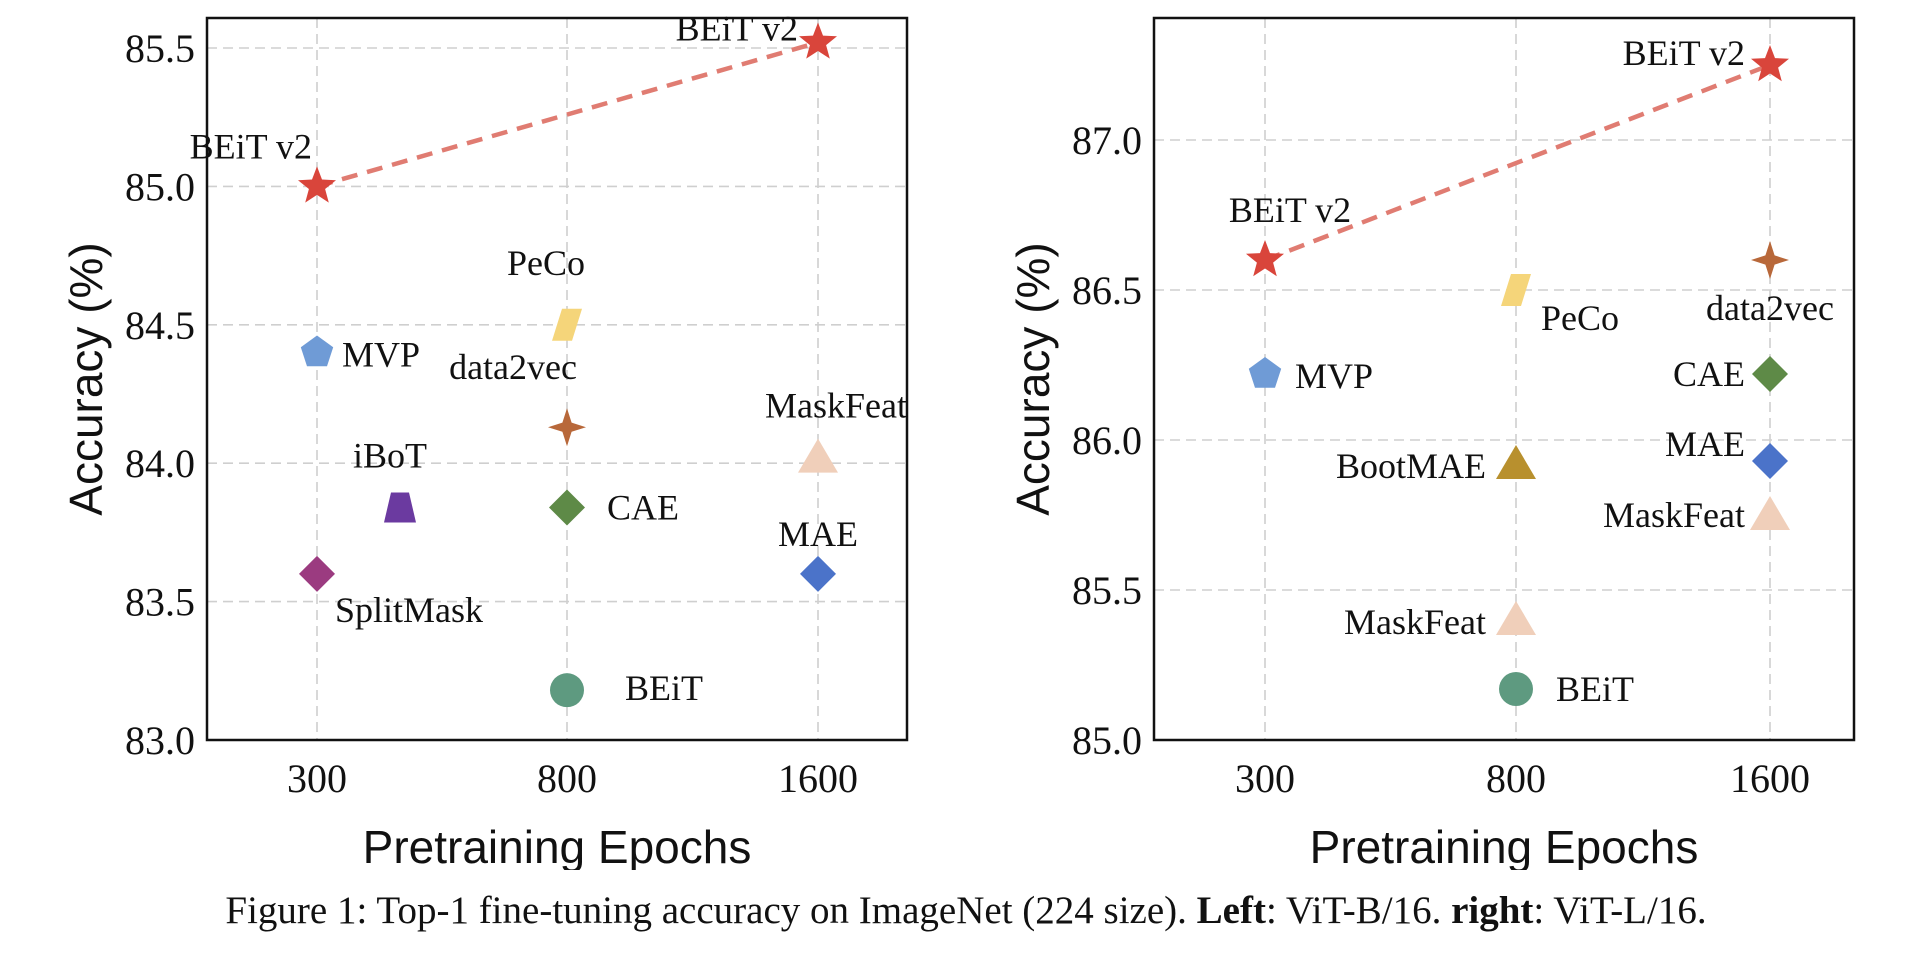 The width and height of the screenshot is (1932, 962). I want to click on caption-right-label: right, so click(1492, 910).